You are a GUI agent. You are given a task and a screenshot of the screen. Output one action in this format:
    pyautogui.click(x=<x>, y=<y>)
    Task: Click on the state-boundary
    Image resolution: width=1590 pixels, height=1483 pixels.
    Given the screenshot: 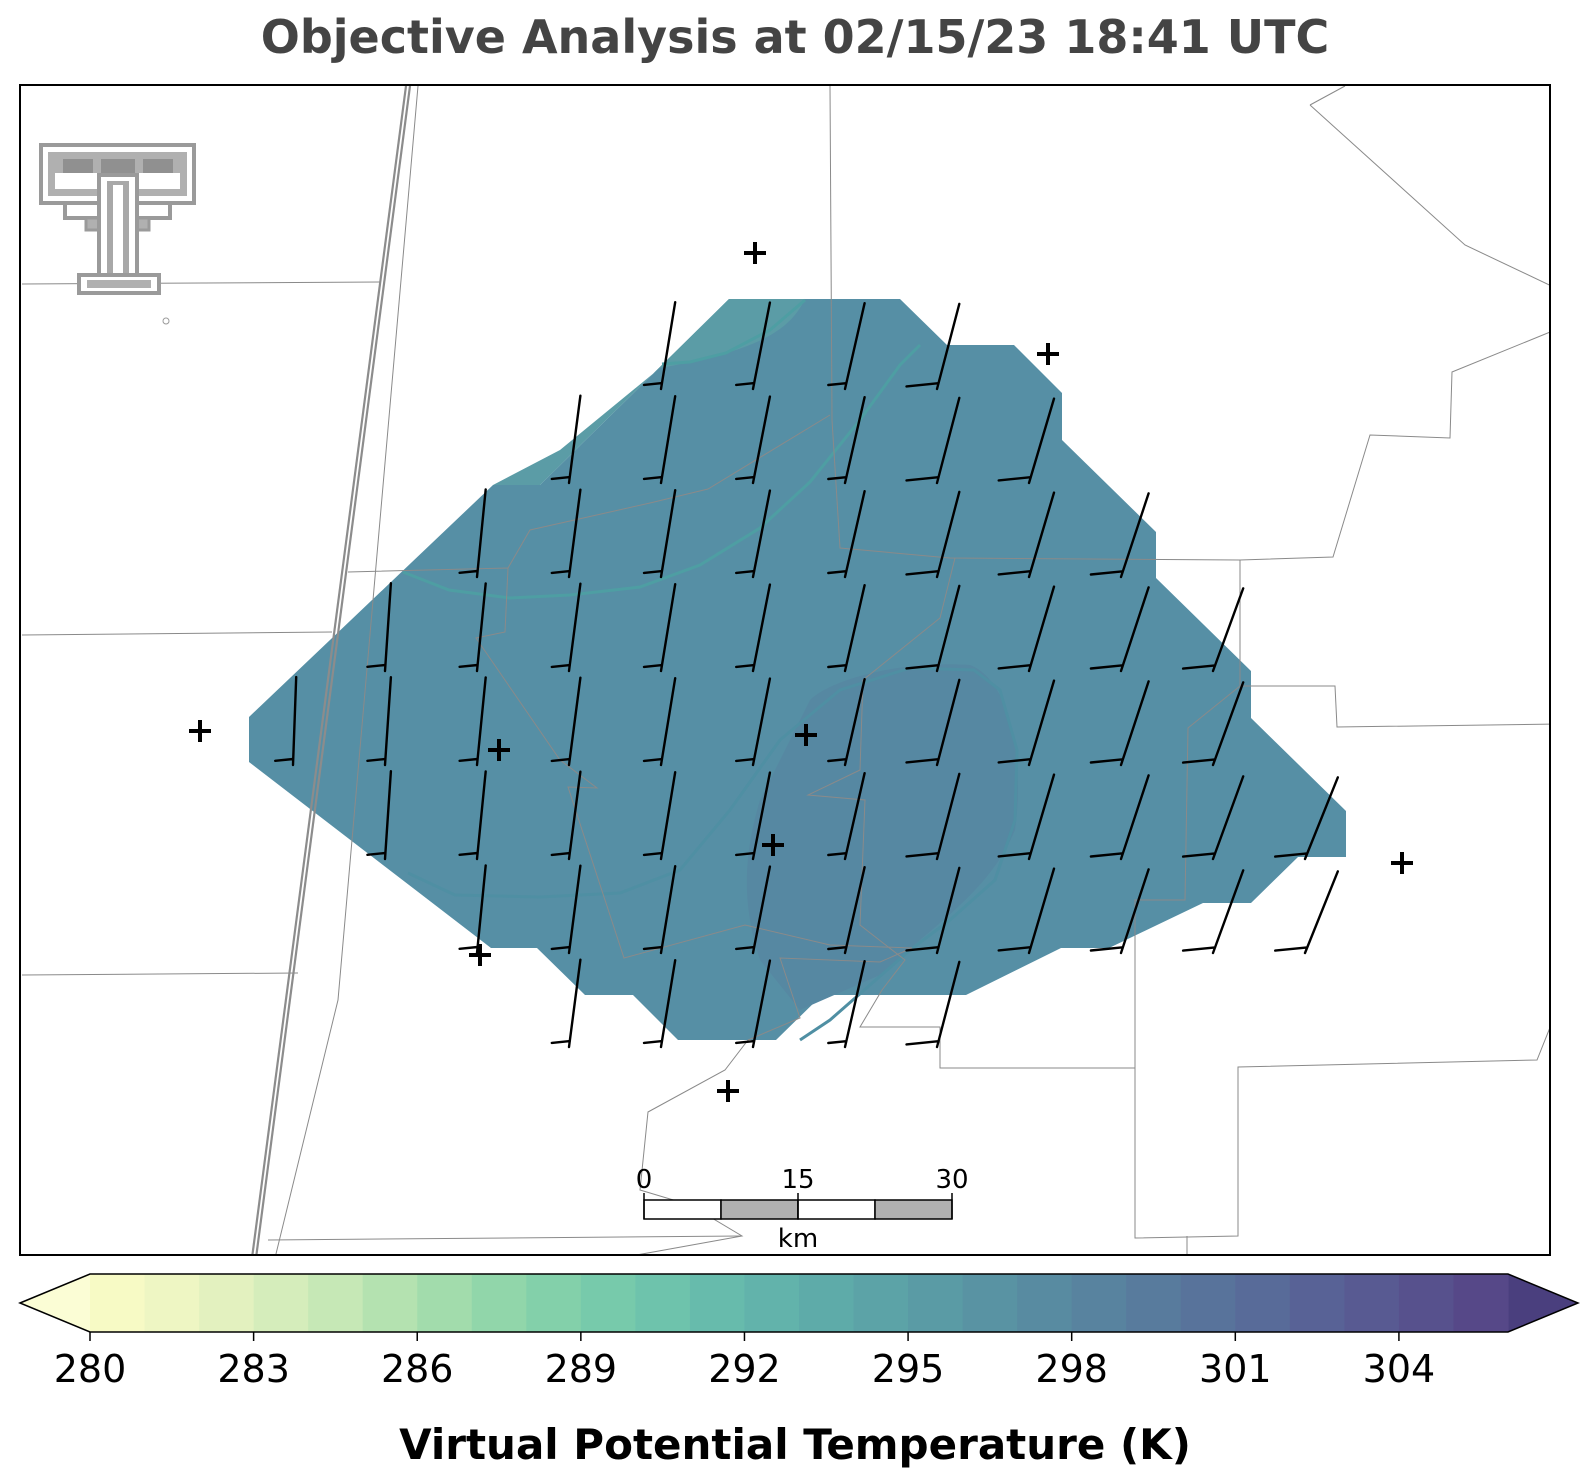 What is the action you would take?
    pyautogui.click(x=331, y=670)
    